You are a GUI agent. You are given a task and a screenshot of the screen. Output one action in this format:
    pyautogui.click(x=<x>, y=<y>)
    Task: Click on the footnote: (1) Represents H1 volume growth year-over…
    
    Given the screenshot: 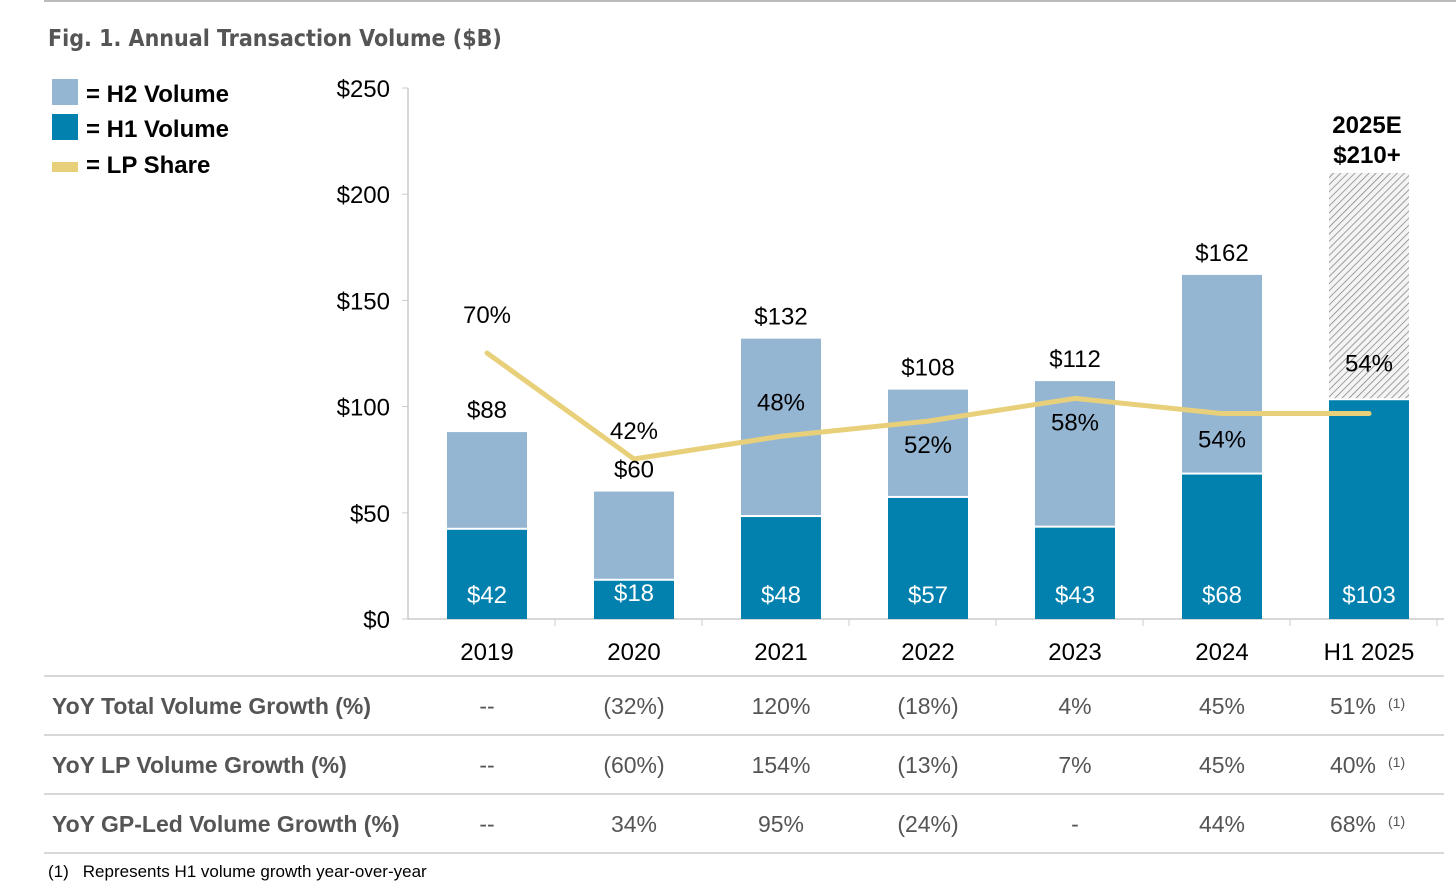 What is the action you would take?
    pyautogui.click(x=237, y=871)
    